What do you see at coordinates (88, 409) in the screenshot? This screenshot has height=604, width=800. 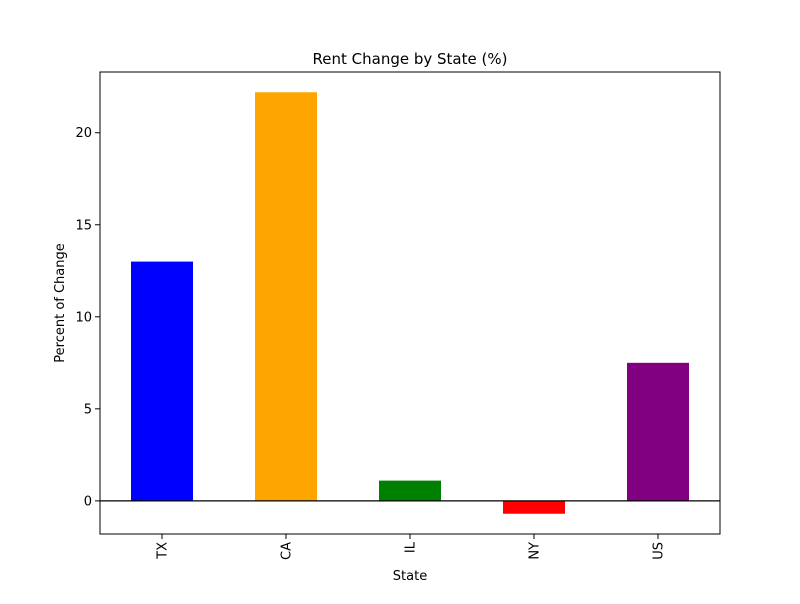 I see `y-tick-label: 5` at bounding box center [88, 409].